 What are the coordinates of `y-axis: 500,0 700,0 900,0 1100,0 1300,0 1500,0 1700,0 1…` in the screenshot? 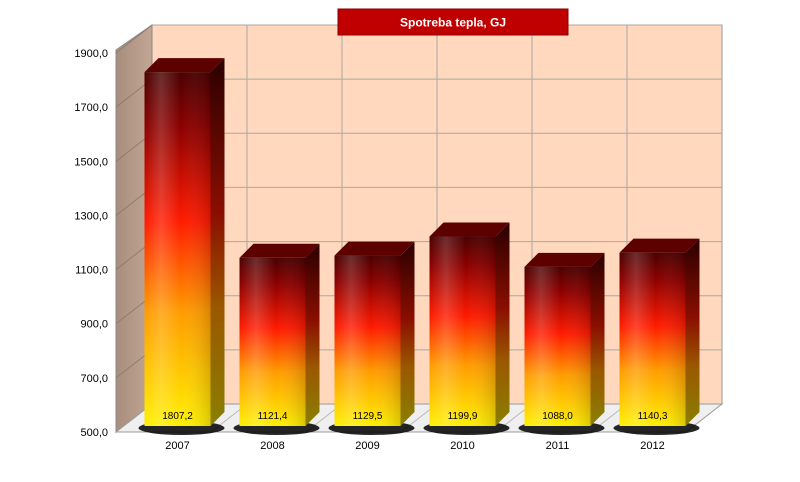 It's located at (91, 243).